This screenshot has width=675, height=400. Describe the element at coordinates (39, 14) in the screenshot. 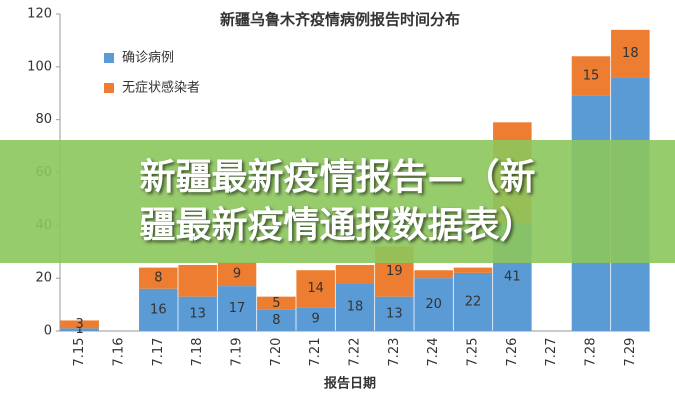

I see `y-tick-label: 120` at that location.